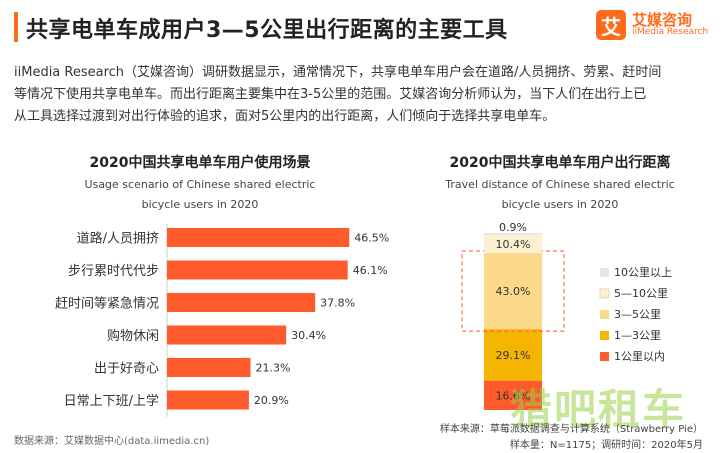  Describe the element at coordinates (598, 409) in the screenshot. I see `watermark-text: 猎吧租车` at that location.